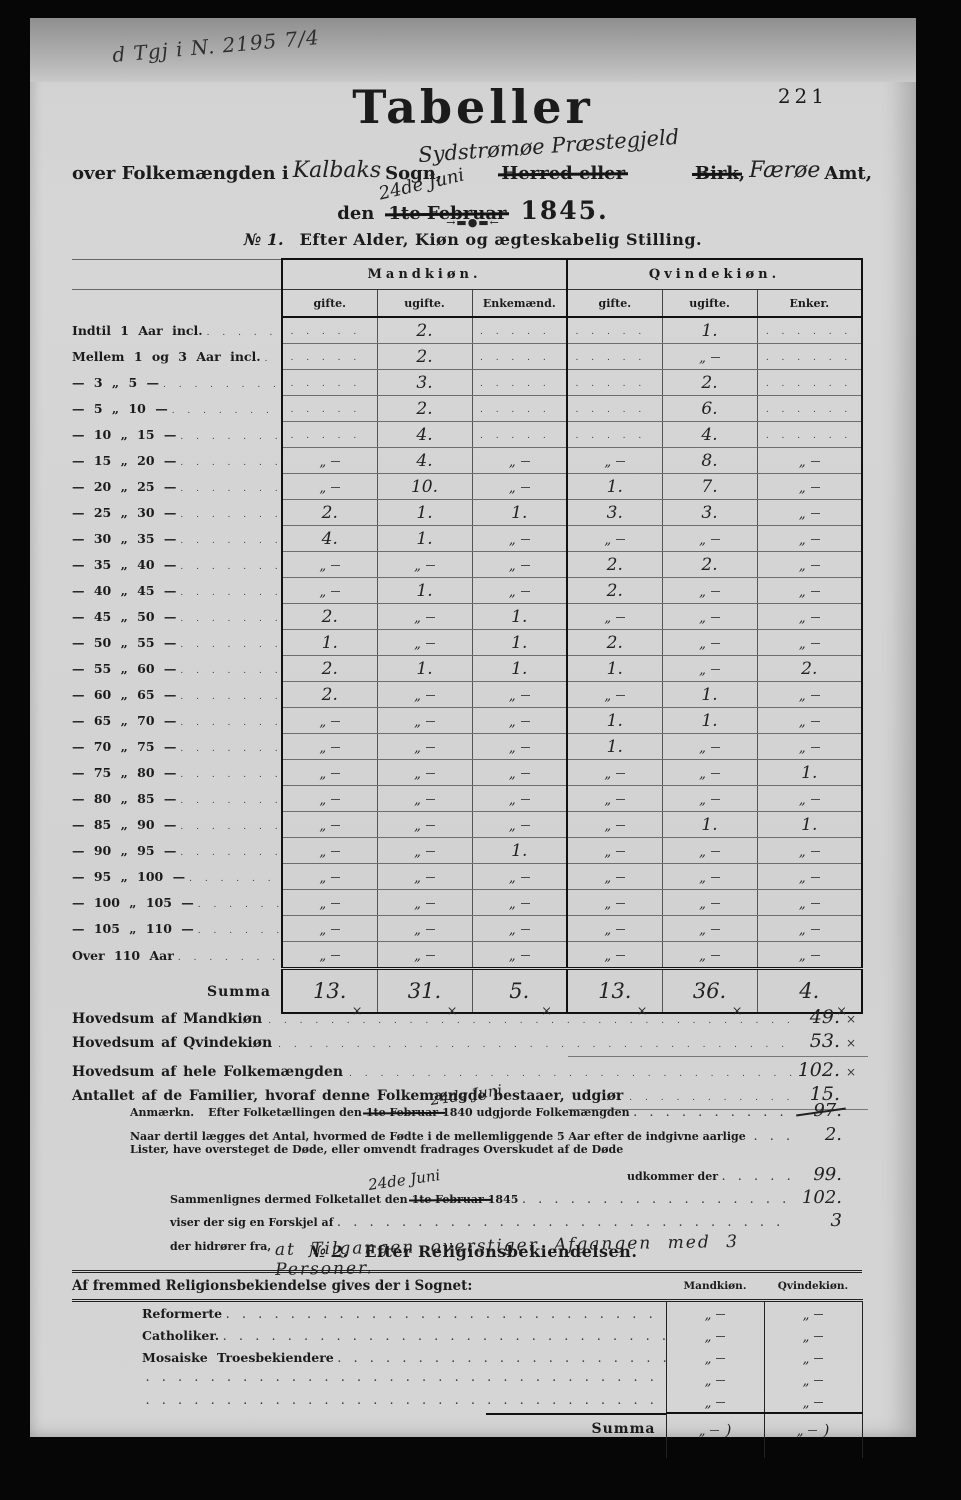 This screenshot has height=1500, width=961. Describe the element at coordinates (728, 1429) in the screenshot. I see `pen-flourish: )` at that location.